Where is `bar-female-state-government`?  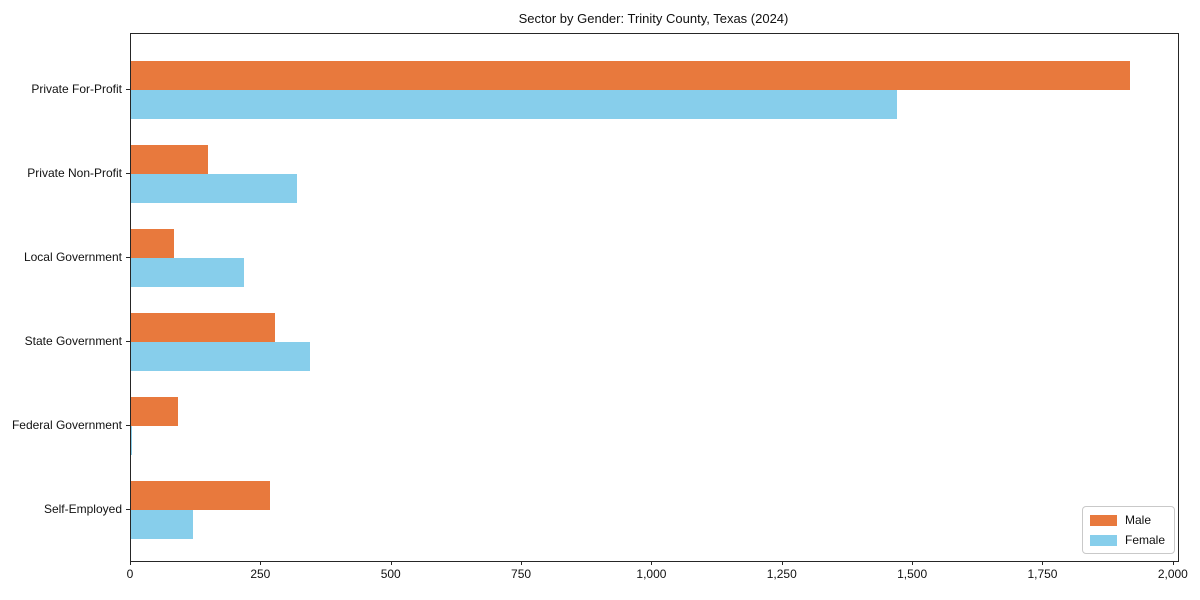 bar-female-state-government is located at coordinates (221, 356).